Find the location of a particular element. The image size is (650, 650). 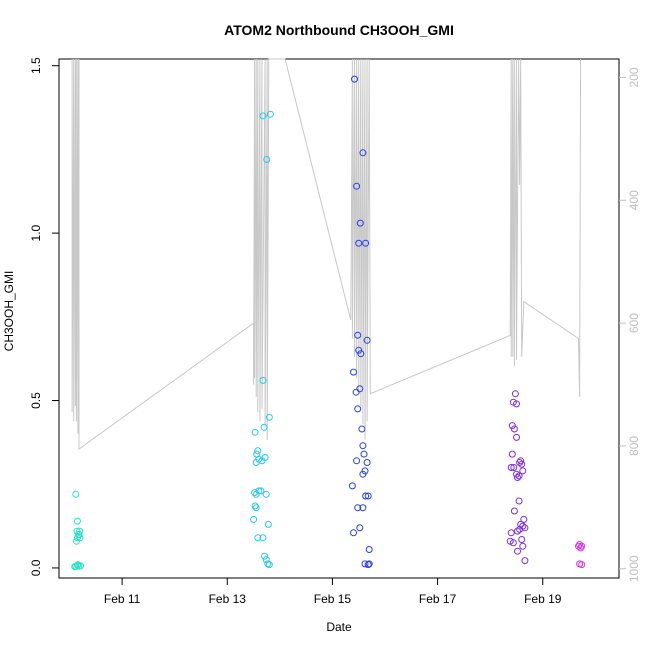

y-axis-label: CH3OOH_GMI is located at coordinates (9, 311).